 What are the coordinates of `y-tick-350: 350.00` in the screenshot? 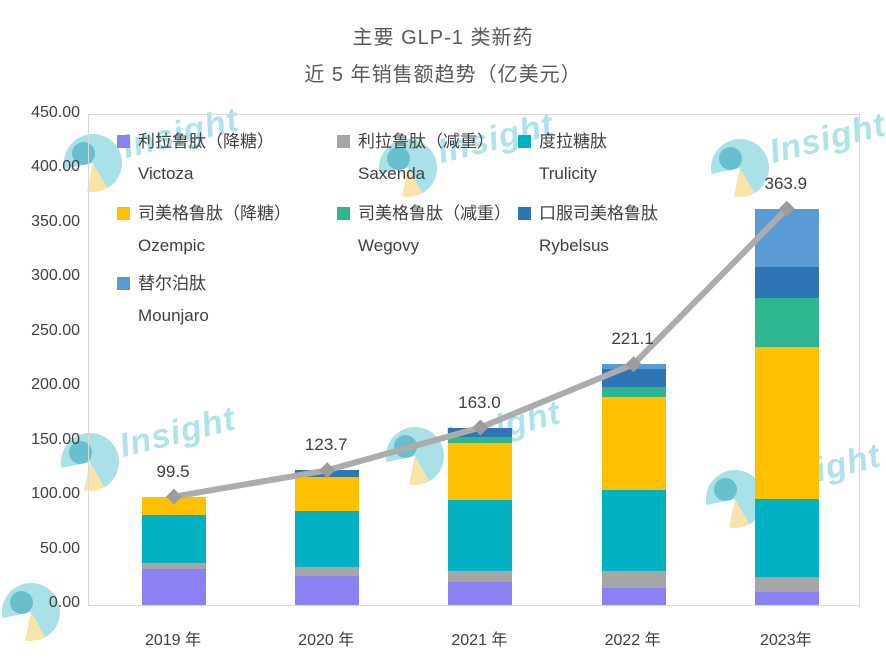 It's located at (55, 221).